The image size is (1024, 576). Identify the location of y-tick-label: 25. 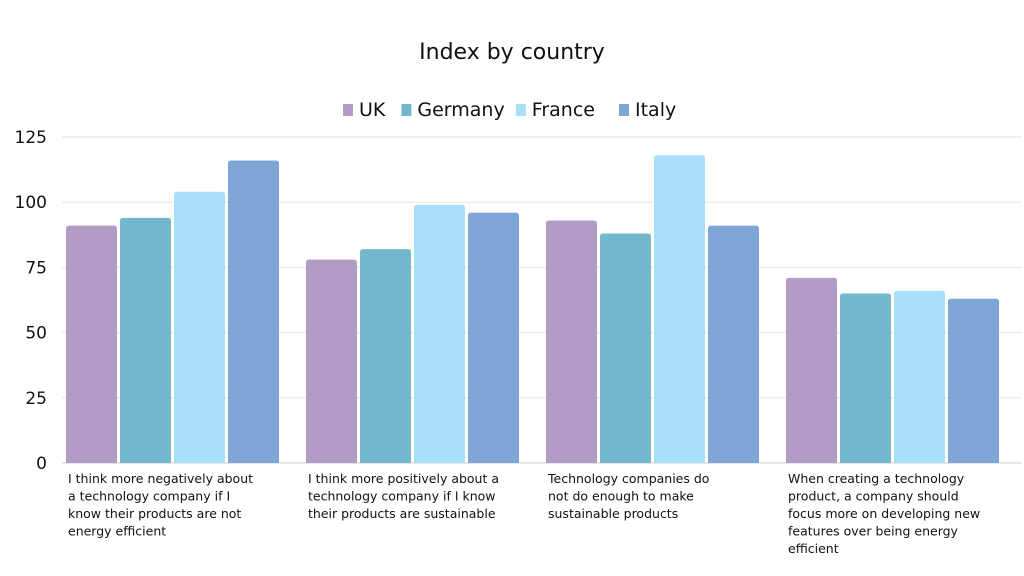
(36, 399).